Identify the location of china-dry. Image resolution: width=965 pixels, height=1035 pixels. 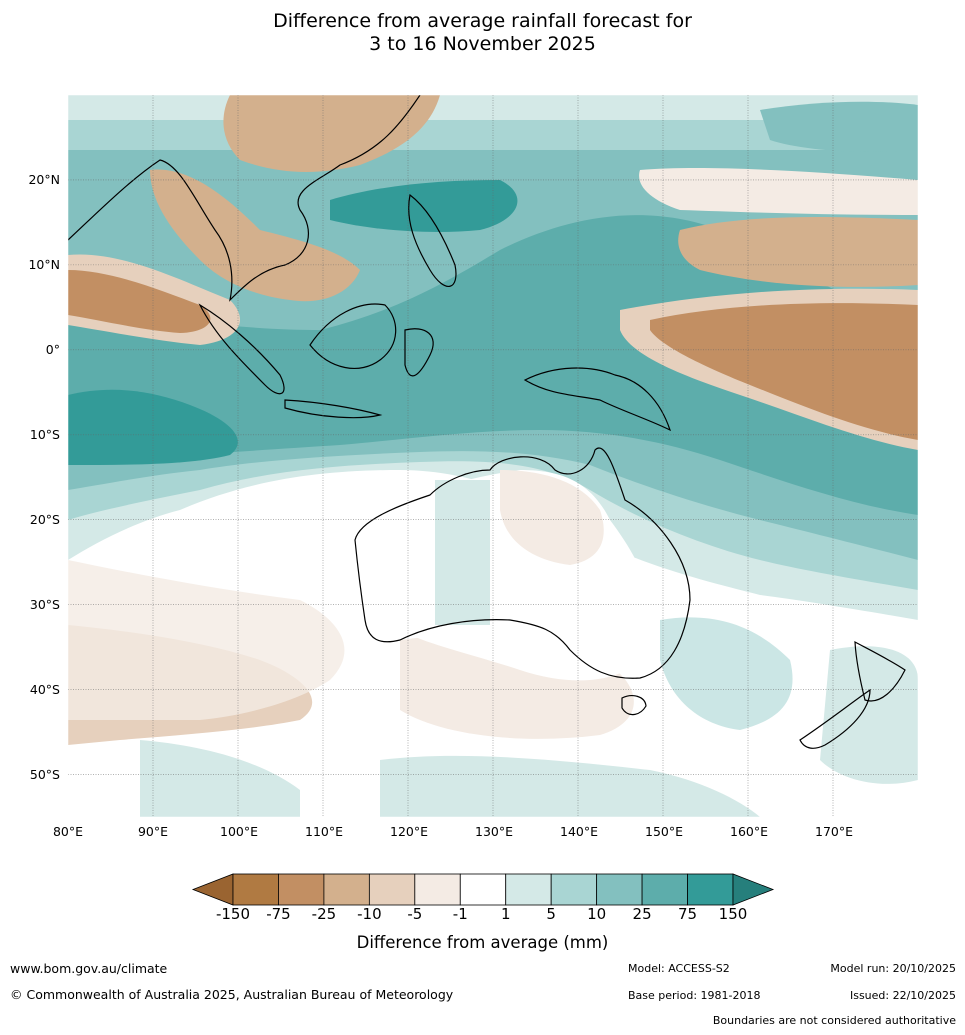
(331, 133).